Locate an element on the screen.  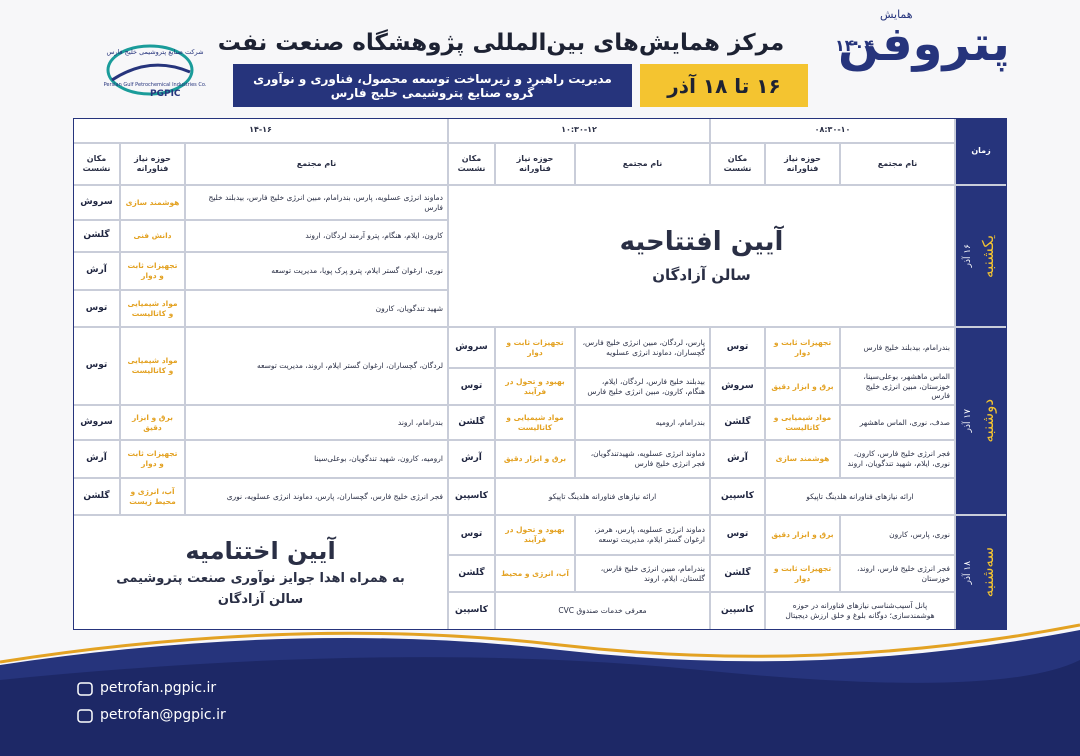
brand-year: ۱۴۰۴ is located at coordinates (855, 45).